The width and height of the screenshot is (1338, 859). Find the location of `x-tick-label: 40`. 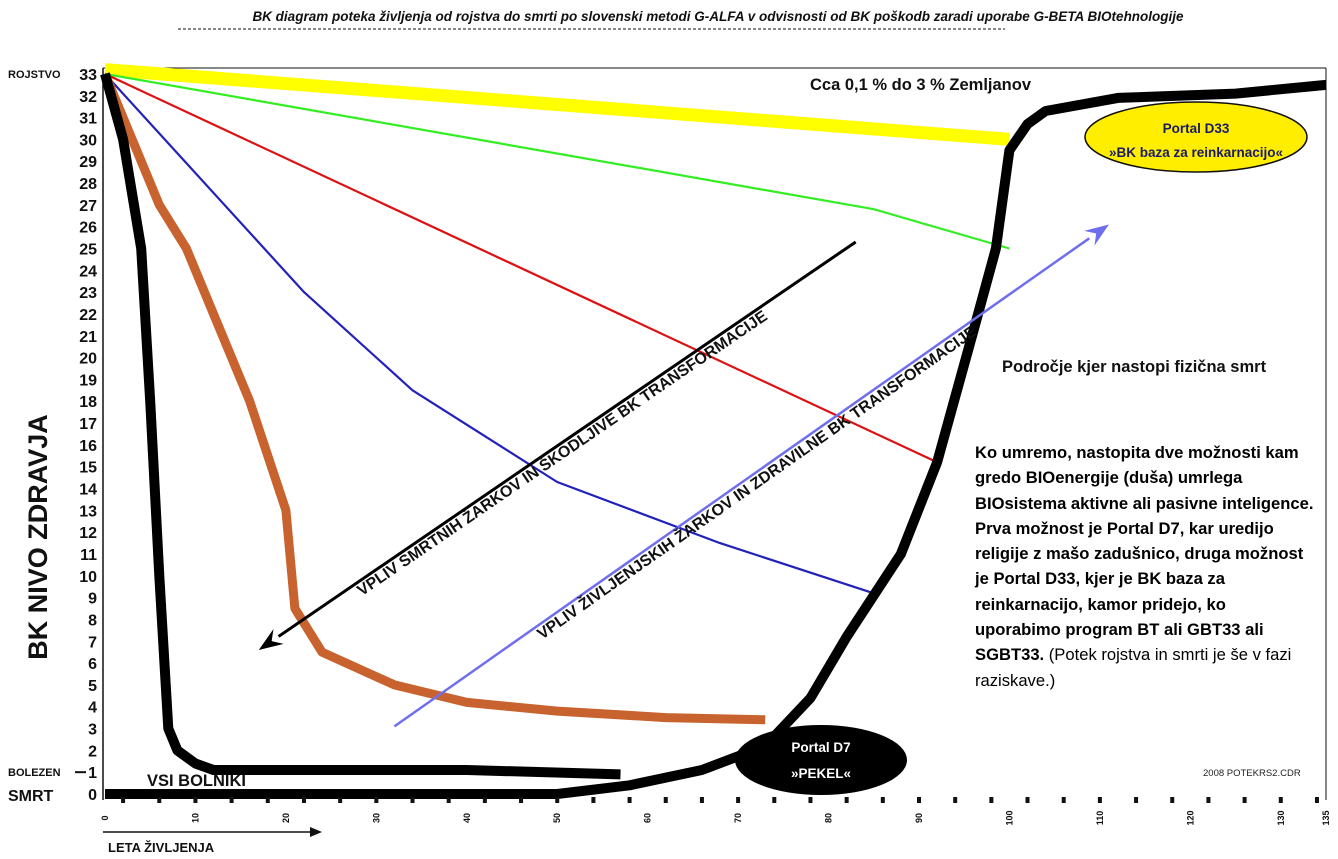

x-tick-label: 40 is located at coordinates (467, 818).